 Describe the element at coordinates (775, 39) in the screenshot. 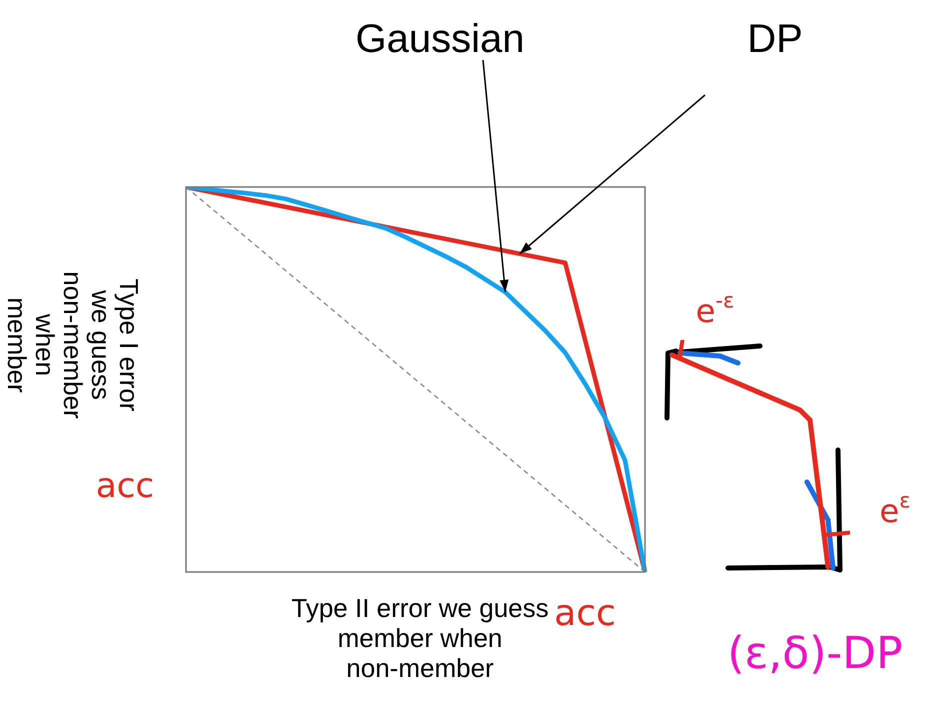

I see `text: DP` at that location.